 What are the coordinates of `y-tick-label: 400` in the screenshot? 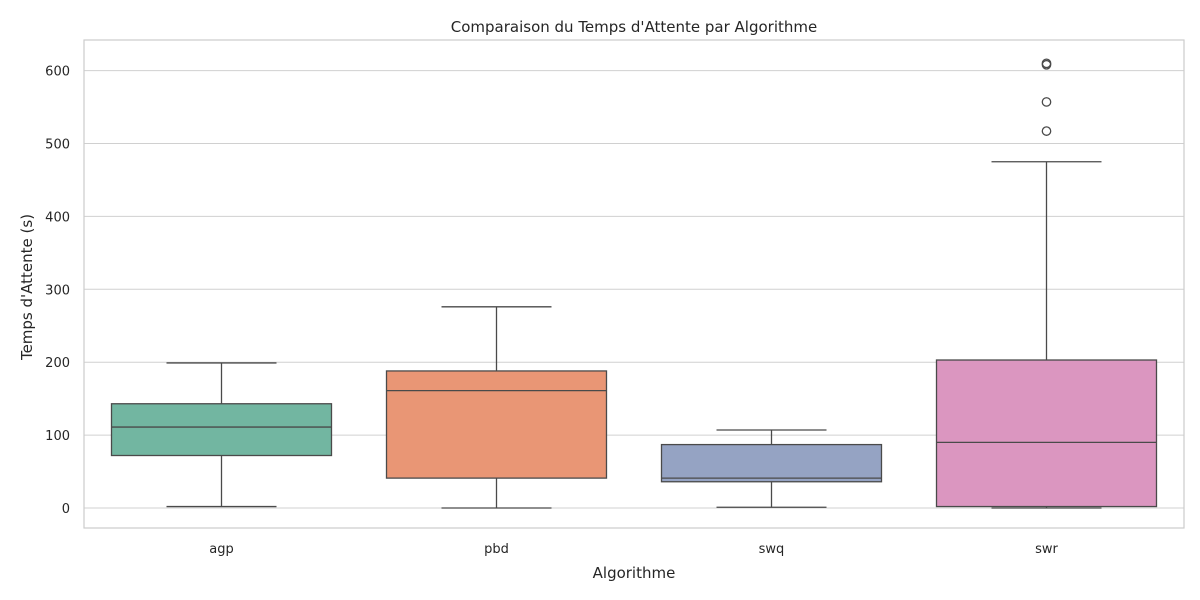 It's located at (57, 217).